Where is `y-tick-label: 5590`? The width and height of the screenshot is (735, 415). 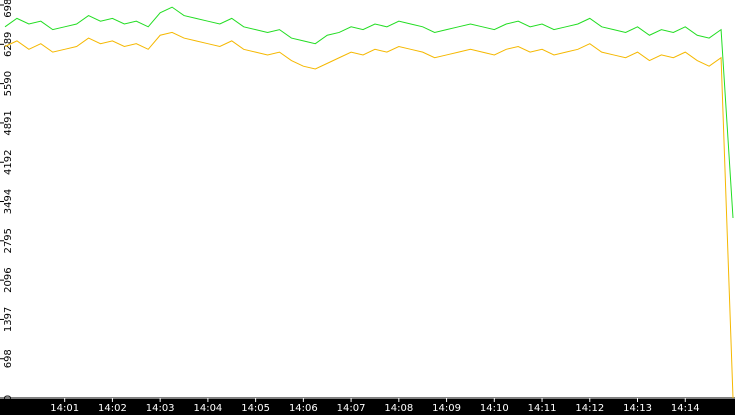 y-tick-label: 5590 is located at coordinates (8, 83).